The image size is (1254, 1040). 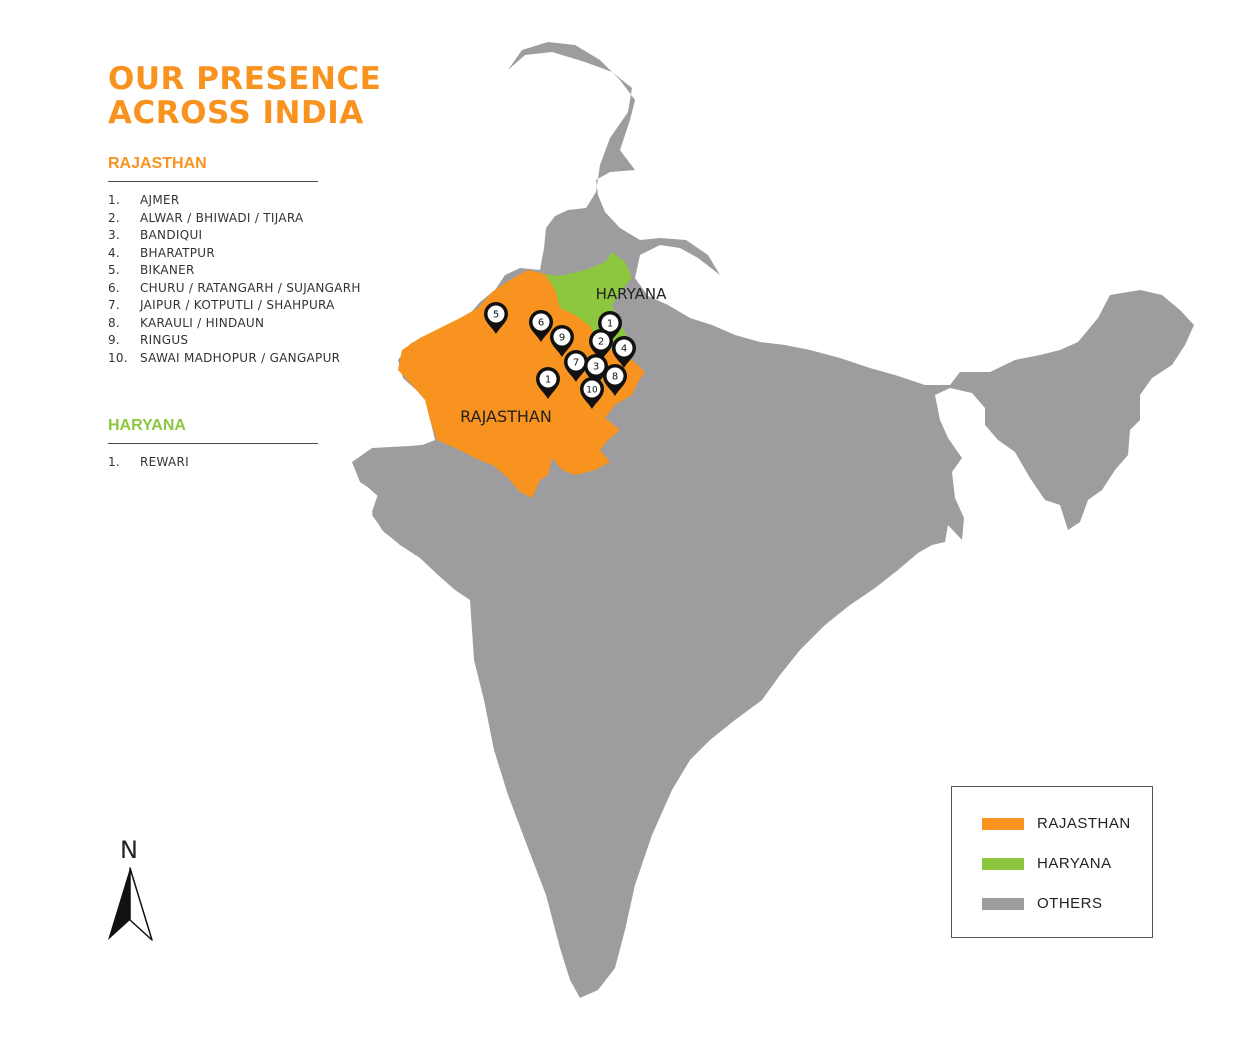 I want to click on rajasthan-heading: RAJASTHAN, so click(x=213, y=168).